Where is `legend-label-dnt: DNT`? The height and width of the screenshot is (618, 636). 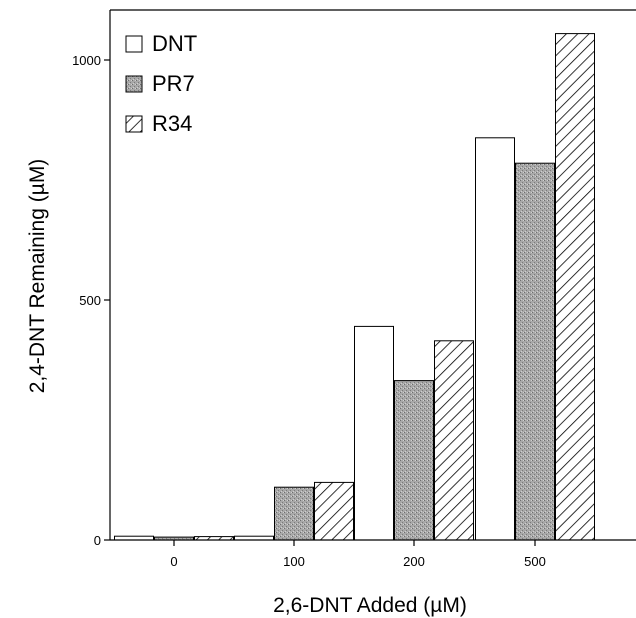
legend-label-dnt: DNT is located at coordinates (174, 43).